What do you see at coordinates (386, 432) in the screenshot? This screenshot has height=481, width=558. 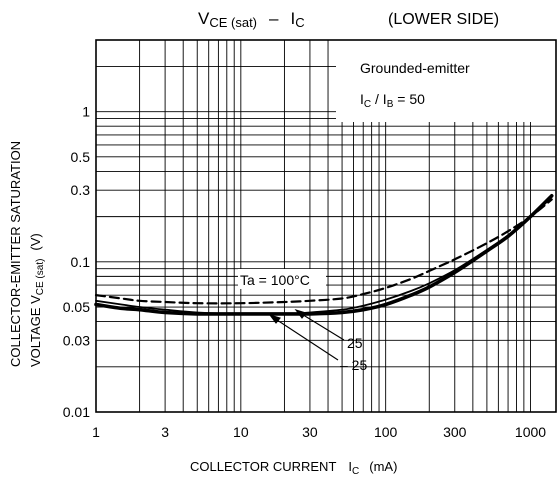 I see `x-tick-label: 100` at bounding box center [386, 432].